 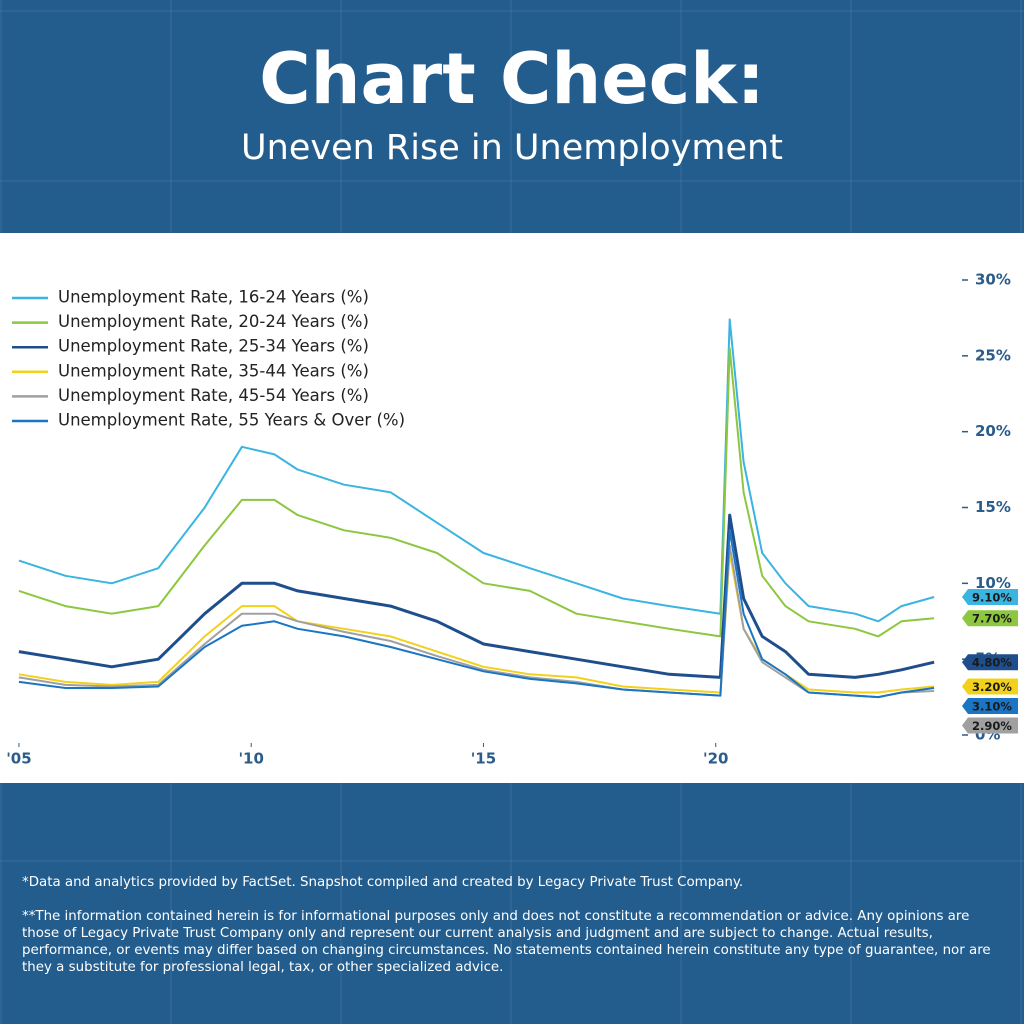 I want to click on end-label-text: 2.90%, so click(x=992, y=726).